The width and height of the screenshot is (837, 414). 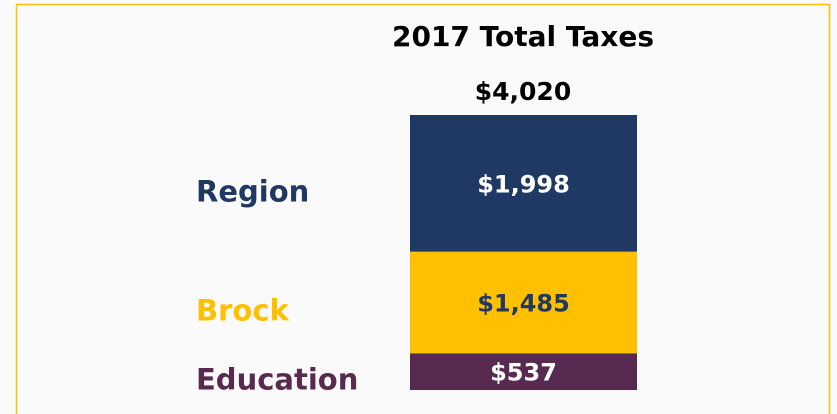 I want to click on legend-label: Region, so click(x=252, y=191).